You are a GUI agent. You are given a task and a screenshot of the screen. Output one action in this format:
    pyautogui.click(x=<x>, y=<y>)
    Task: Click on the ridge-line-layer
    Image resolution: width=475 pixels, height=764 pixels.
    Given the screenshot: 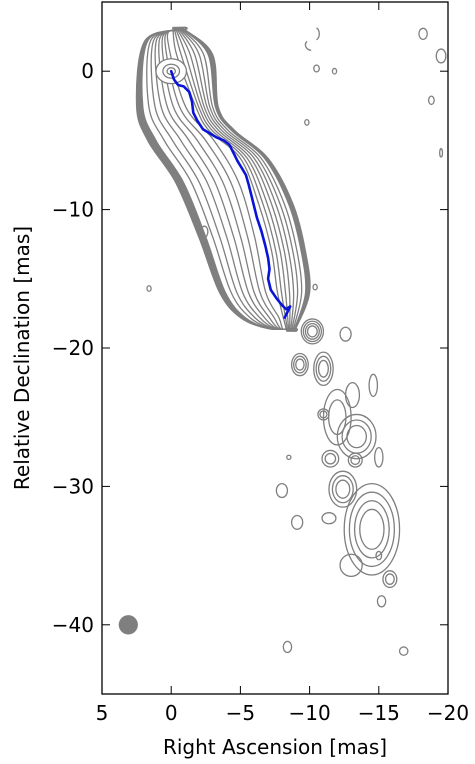 What is the action you would take?
    pyautogui.click(x=230, y=194)
    